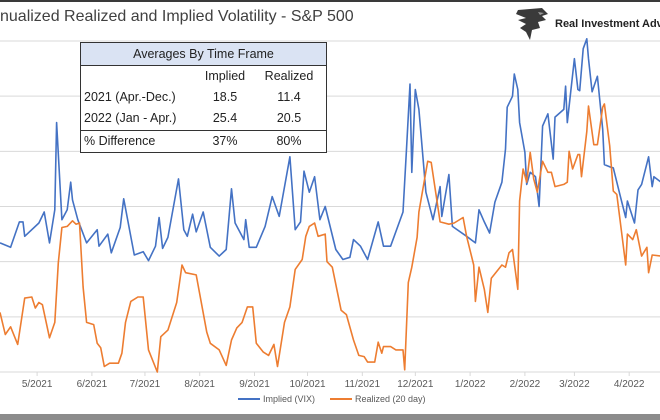 The width and height of the screenshot is (660, 420). Describe the element at coordinates (199, 384) in the screenshot. I see `x-tick-label: 8/2021` at that location.